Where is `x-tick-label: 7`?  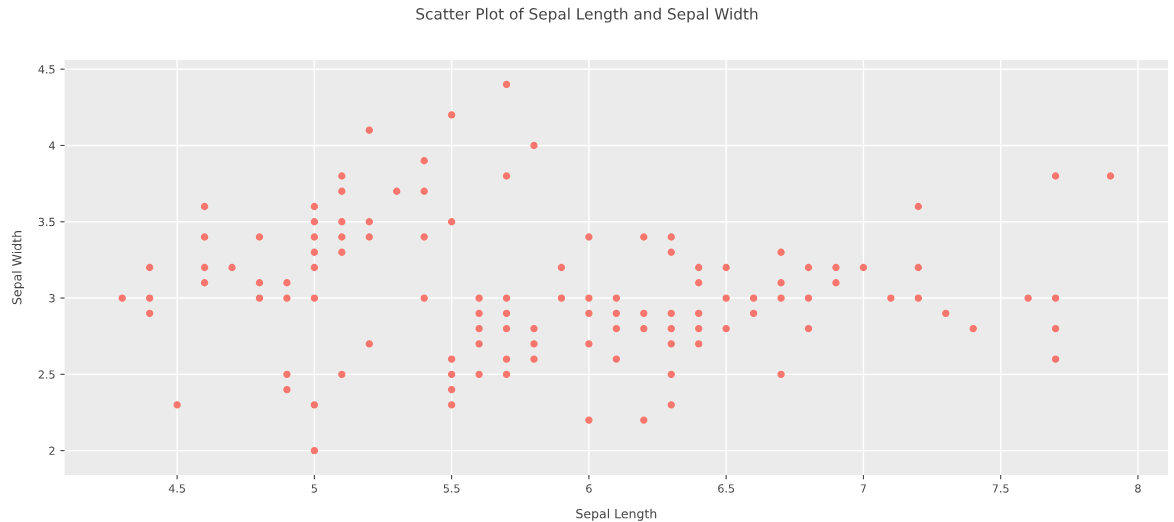
x-tick-label: 7 is located at coordinates (863, 488).